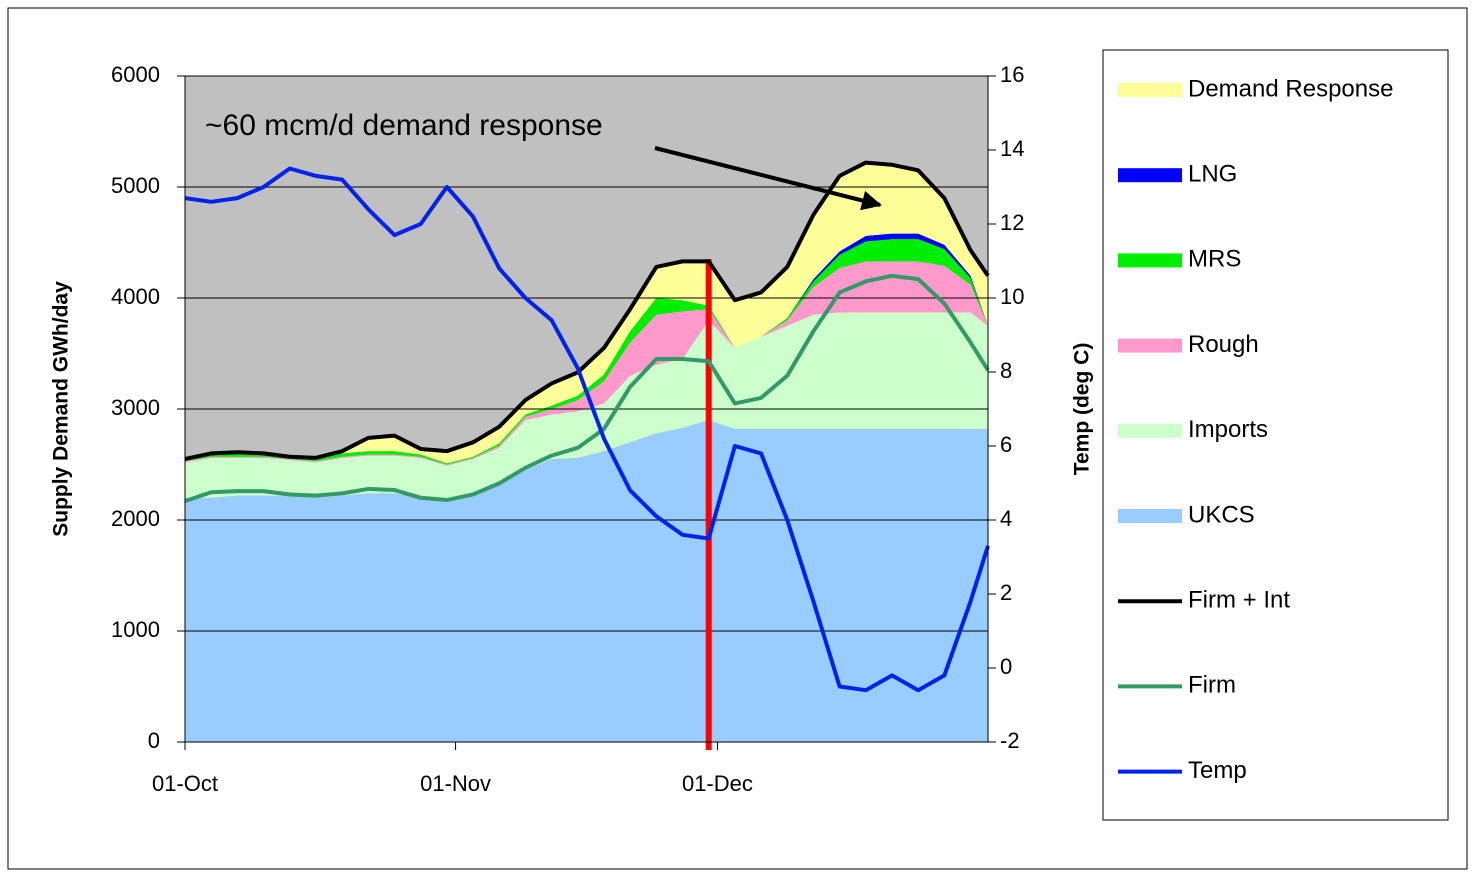 This screenshot has width=1475, height=877. I want to click on y2-axis-title: Temp (deg C), so click(1082, 409).